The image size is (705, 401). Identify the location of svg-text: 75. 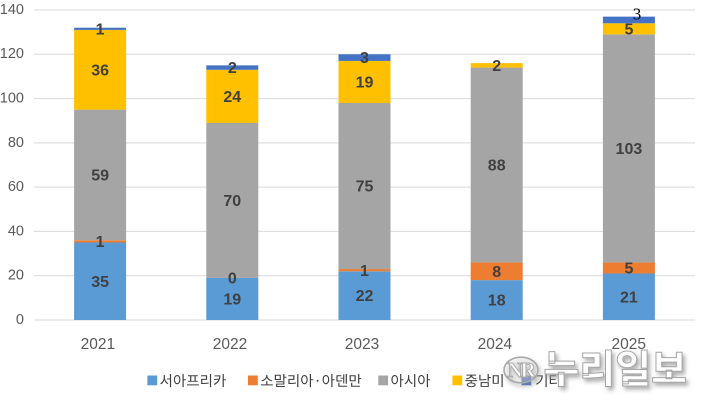
(365, 187).